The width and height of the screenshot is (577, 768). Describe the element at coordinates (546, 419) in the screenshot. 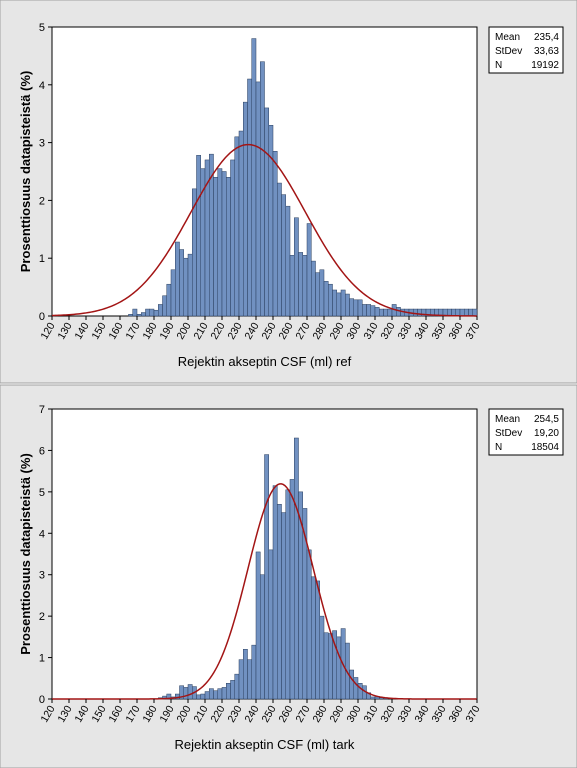

I see `stat-value: 254,5` at that location.